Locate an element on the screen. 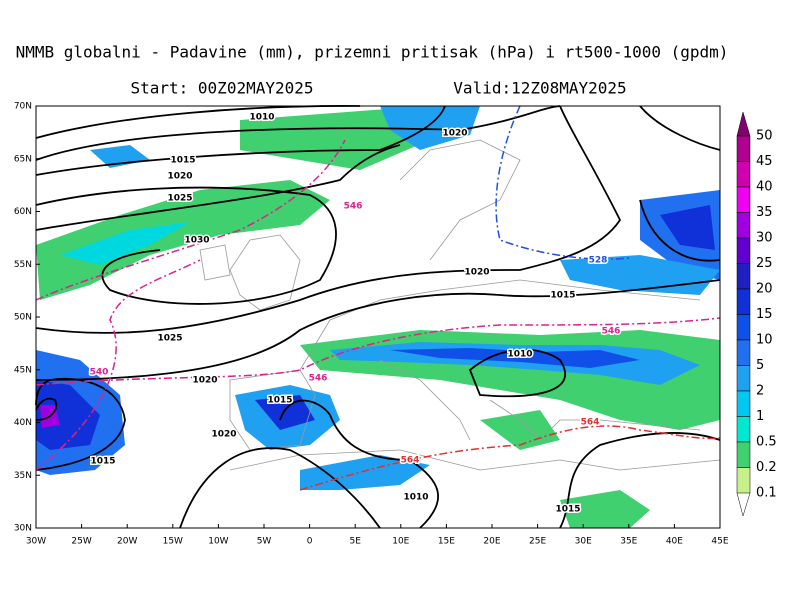 This screenshot has height=600, width=800. lon-label: 15W is located at coordinates (173, 542).